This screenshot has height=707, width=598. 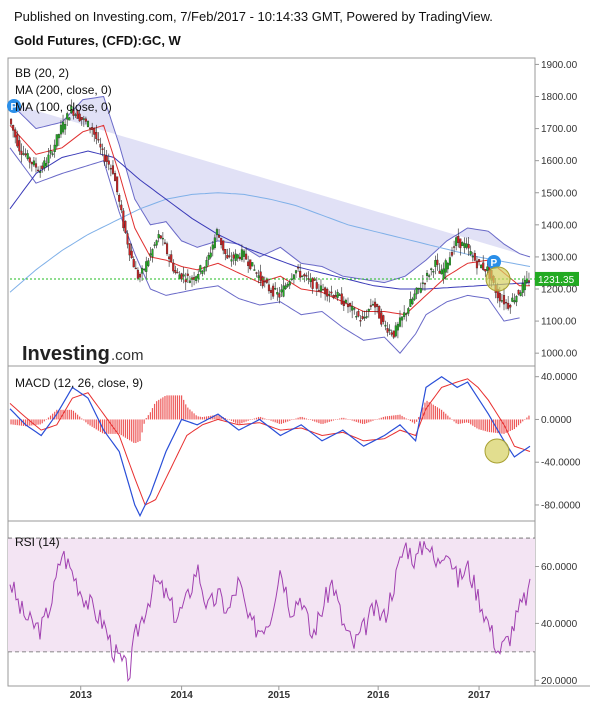 I want to click on price-y-tick-label: 1600.00, so click(x=559, y=161).